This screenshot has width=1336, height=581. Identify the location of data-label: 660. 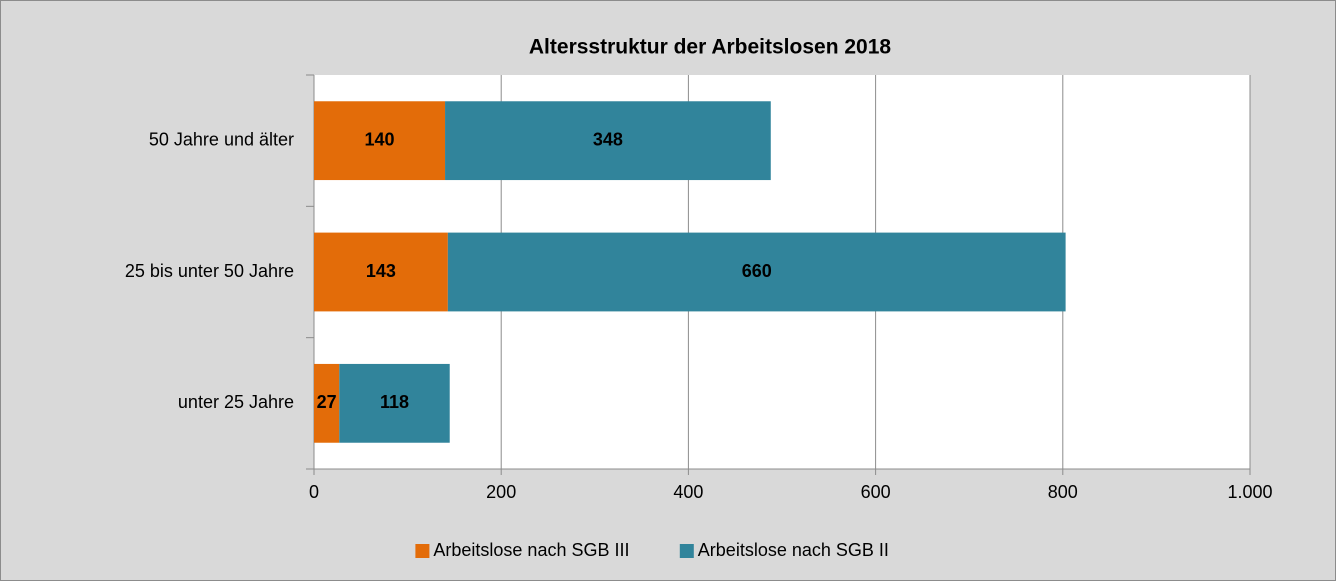
(757, 271).